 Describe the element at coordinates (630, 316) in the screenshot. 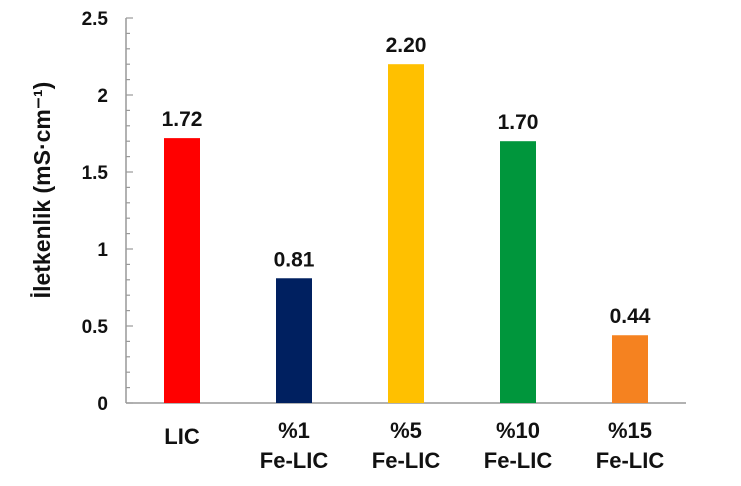

I see `data-label: 0.44` at that location.